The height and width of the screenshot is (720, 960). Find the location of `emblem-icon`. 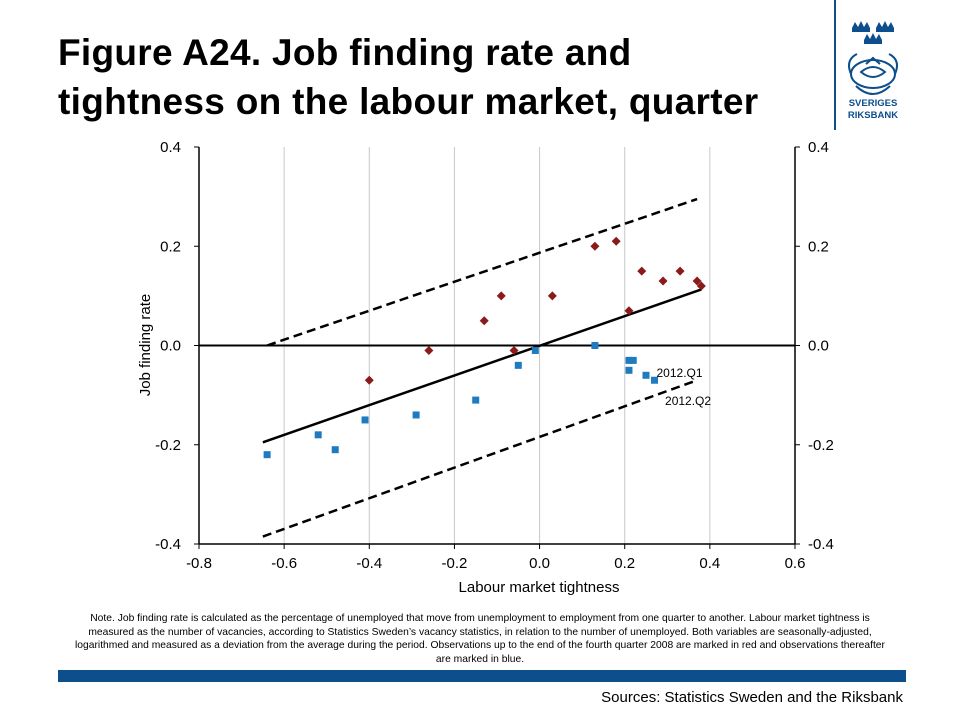

emblem-icon is located at coordinates (873, 74).